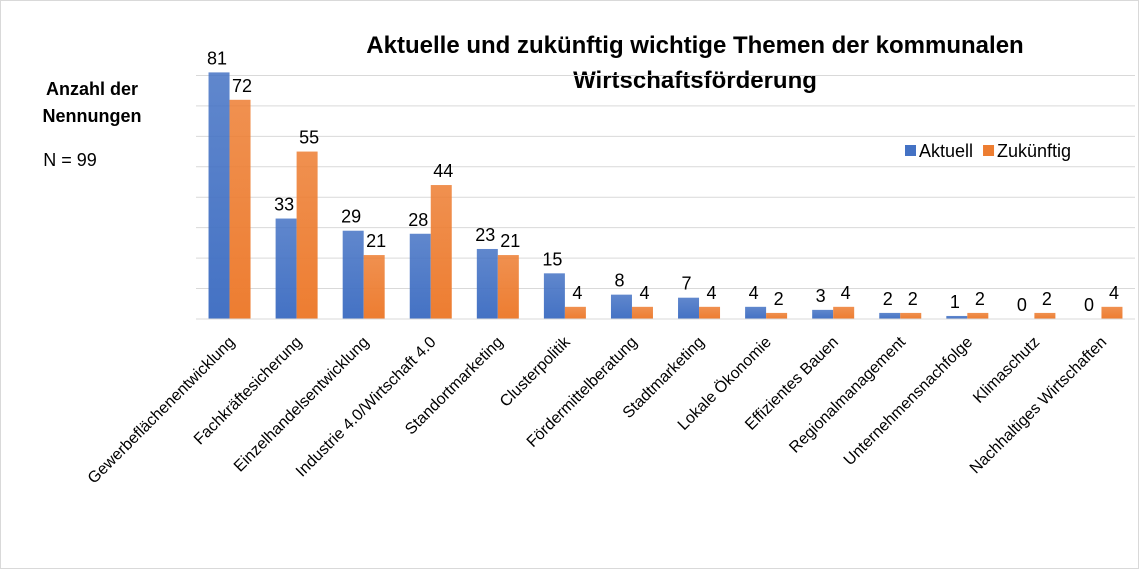 The image size is (1139, 569). Describe the element at coordinates (242, 86) in the screenshot. I see `data-label: 72` at that location.